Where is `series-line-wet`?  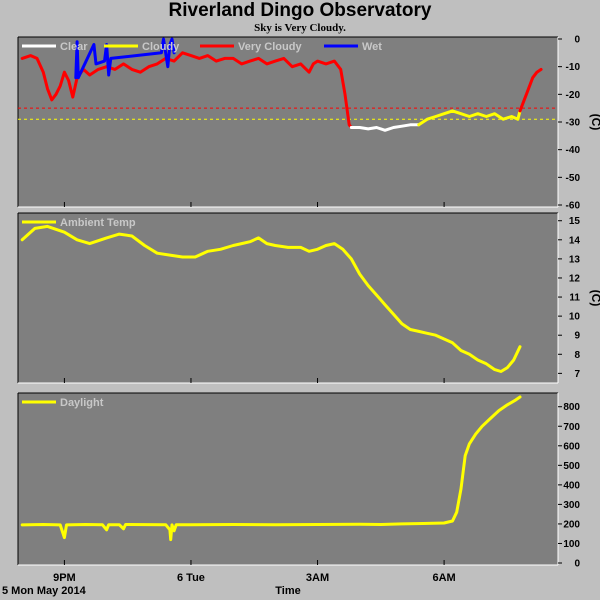
series-line-wet is located at coordinates (125, 58).